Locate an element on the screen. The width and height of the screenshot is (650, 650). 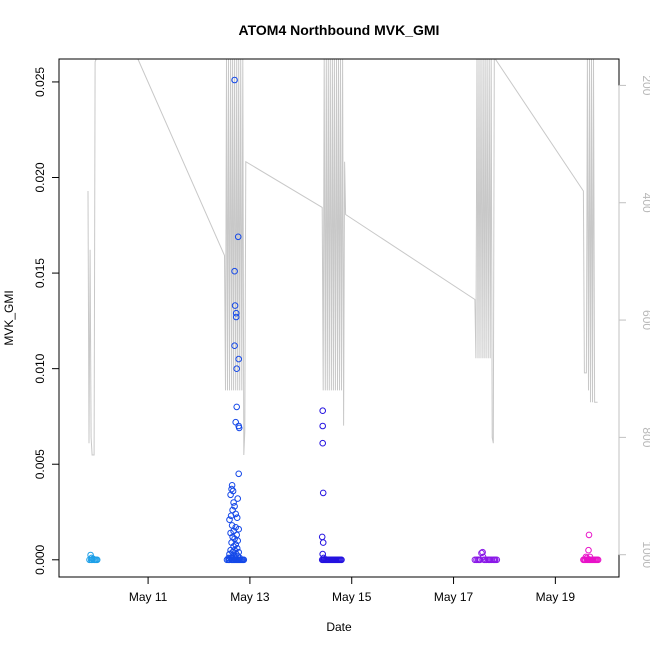
y-tick-label: 0.020 is located at coordinates (40, 177).